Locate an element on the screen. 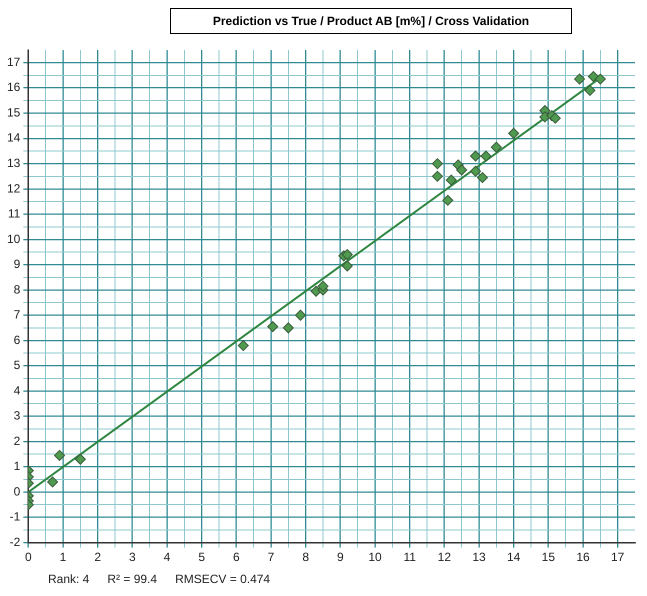  y-tick-label: 4 is located at coordinates (17, 390).